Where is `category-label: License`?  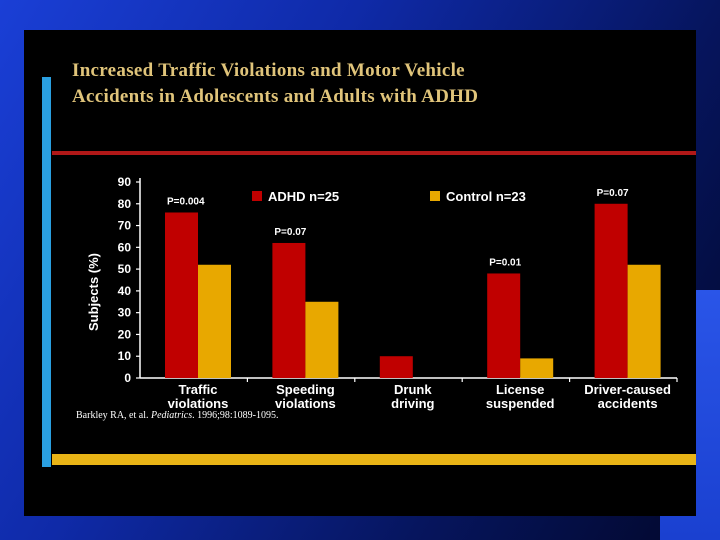
category-label: License is located at coordinates (520, 389).